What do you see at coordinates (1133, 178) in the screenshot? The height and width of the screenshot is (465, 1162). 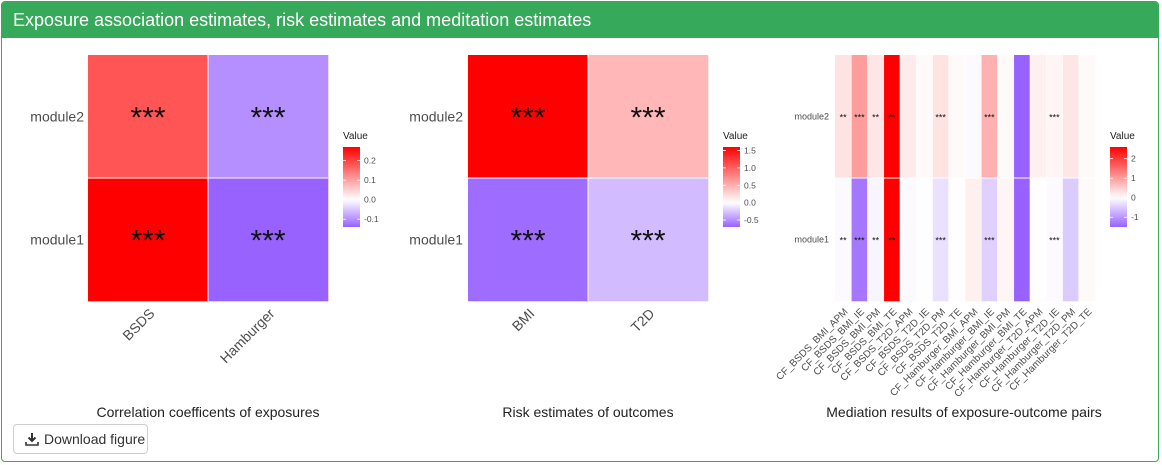 I see `legend-tick-label: 1` at bounding box center [1133, 178].